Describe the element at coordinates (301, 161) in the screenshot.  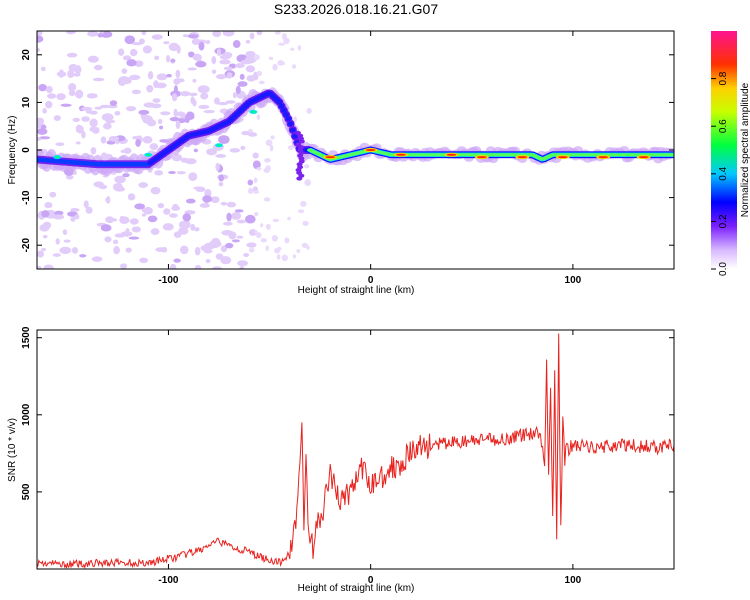
I see `transition-blob` at that location.